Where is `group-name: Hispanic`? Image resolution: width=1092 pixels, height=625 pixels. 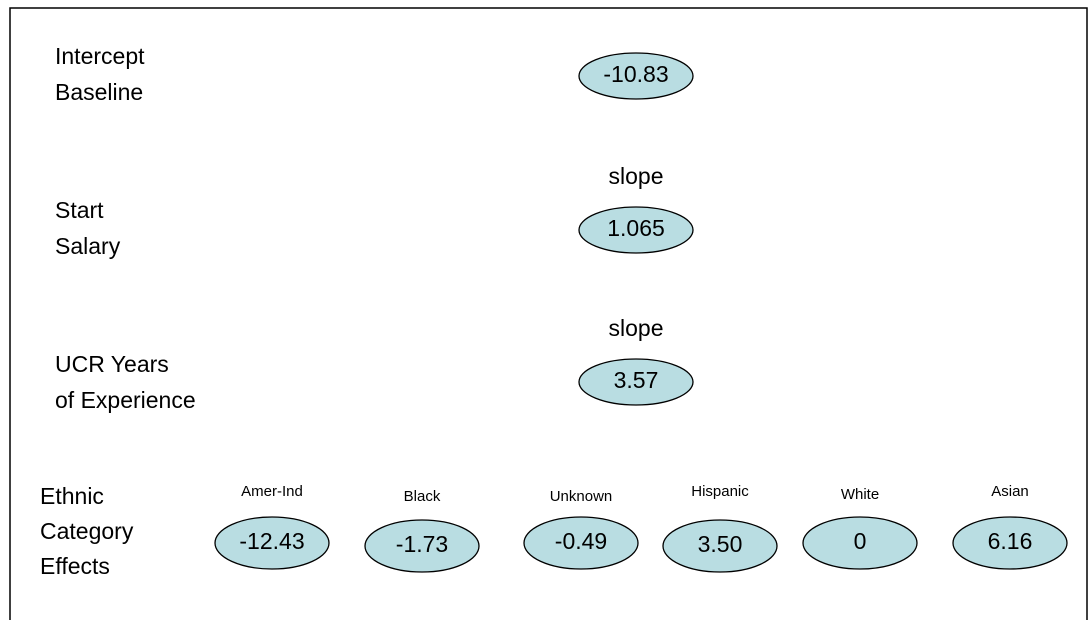
group-name: Hispanic is located at coordinates (720, 491).